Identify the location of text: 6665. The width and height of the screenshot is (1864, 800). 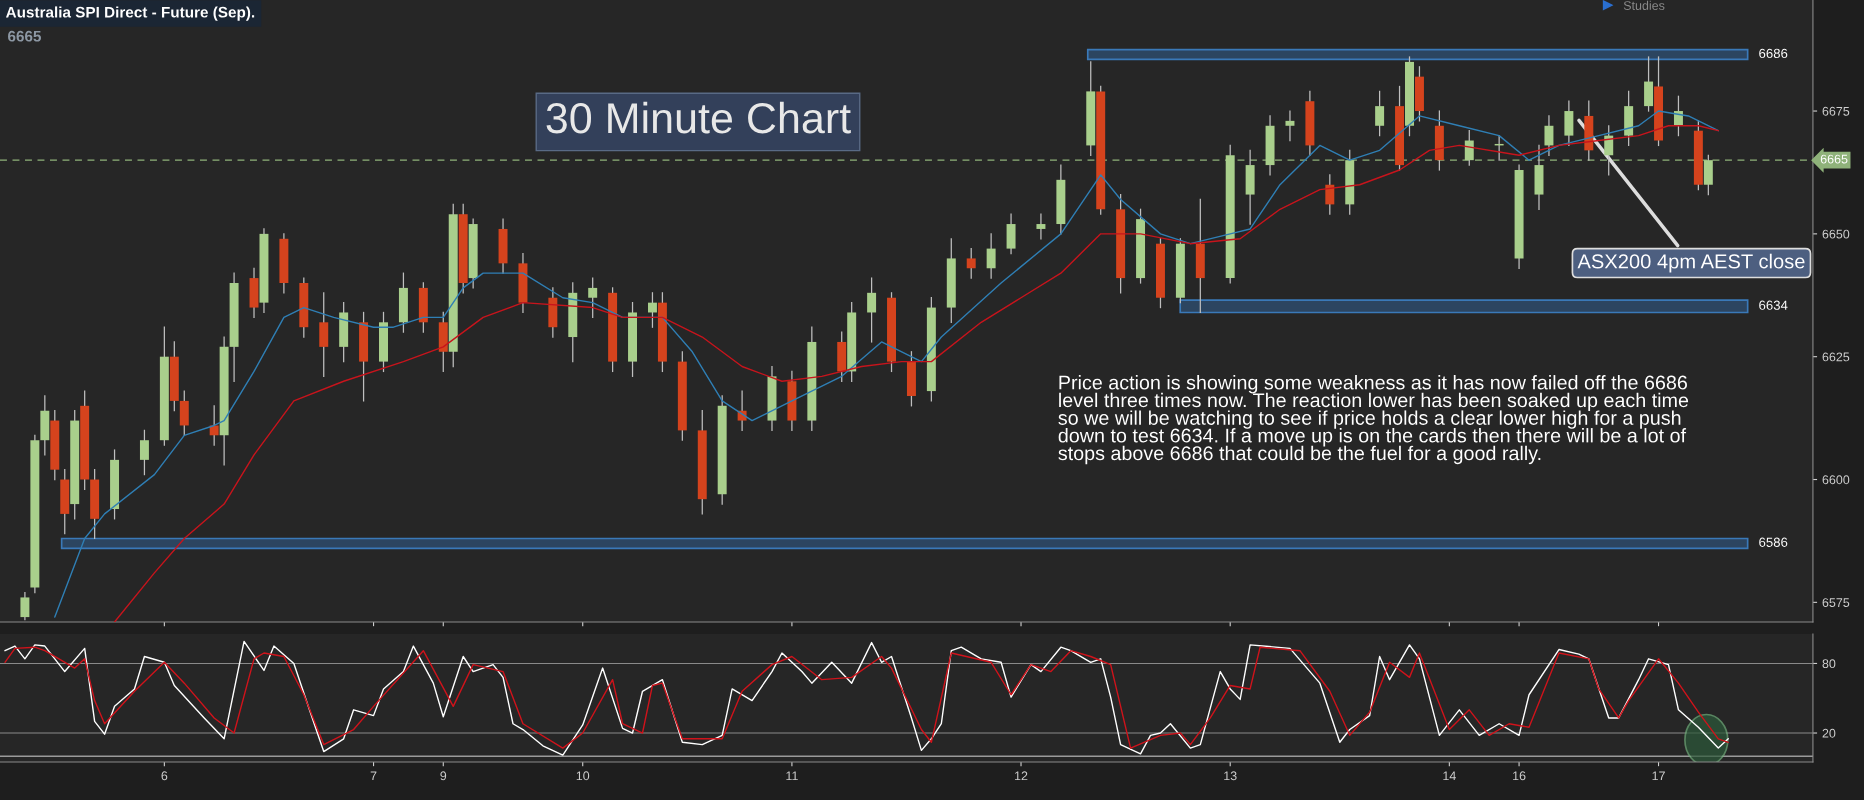
(25, 36).